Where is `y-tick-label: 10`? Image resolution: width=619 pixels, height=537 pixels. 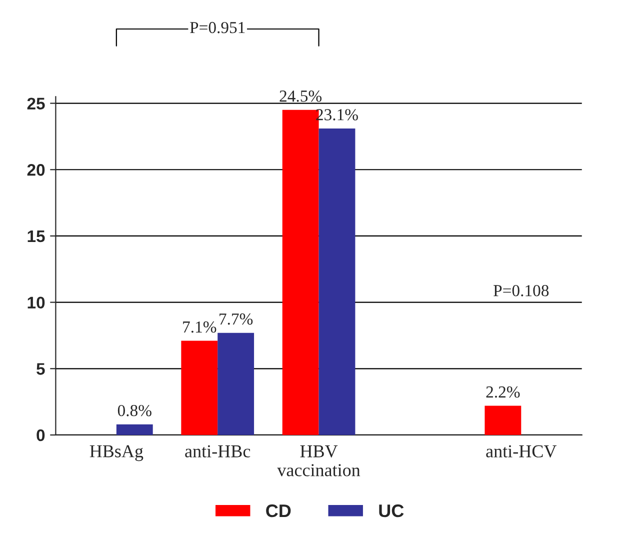
y-tick-label: 10 is located at coordinates (36, 302).